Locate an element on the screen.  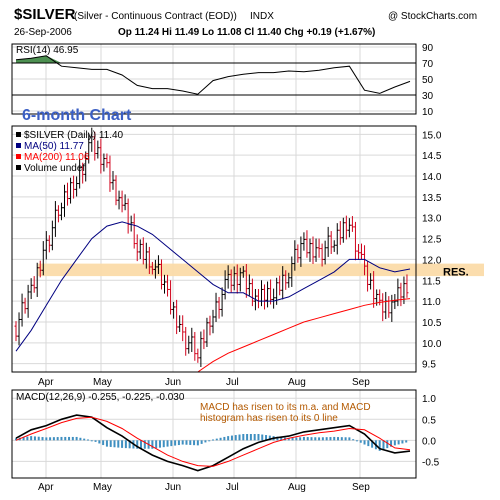
six-month-chart-title: 6-month Chart is located at coordinates (77, 115).